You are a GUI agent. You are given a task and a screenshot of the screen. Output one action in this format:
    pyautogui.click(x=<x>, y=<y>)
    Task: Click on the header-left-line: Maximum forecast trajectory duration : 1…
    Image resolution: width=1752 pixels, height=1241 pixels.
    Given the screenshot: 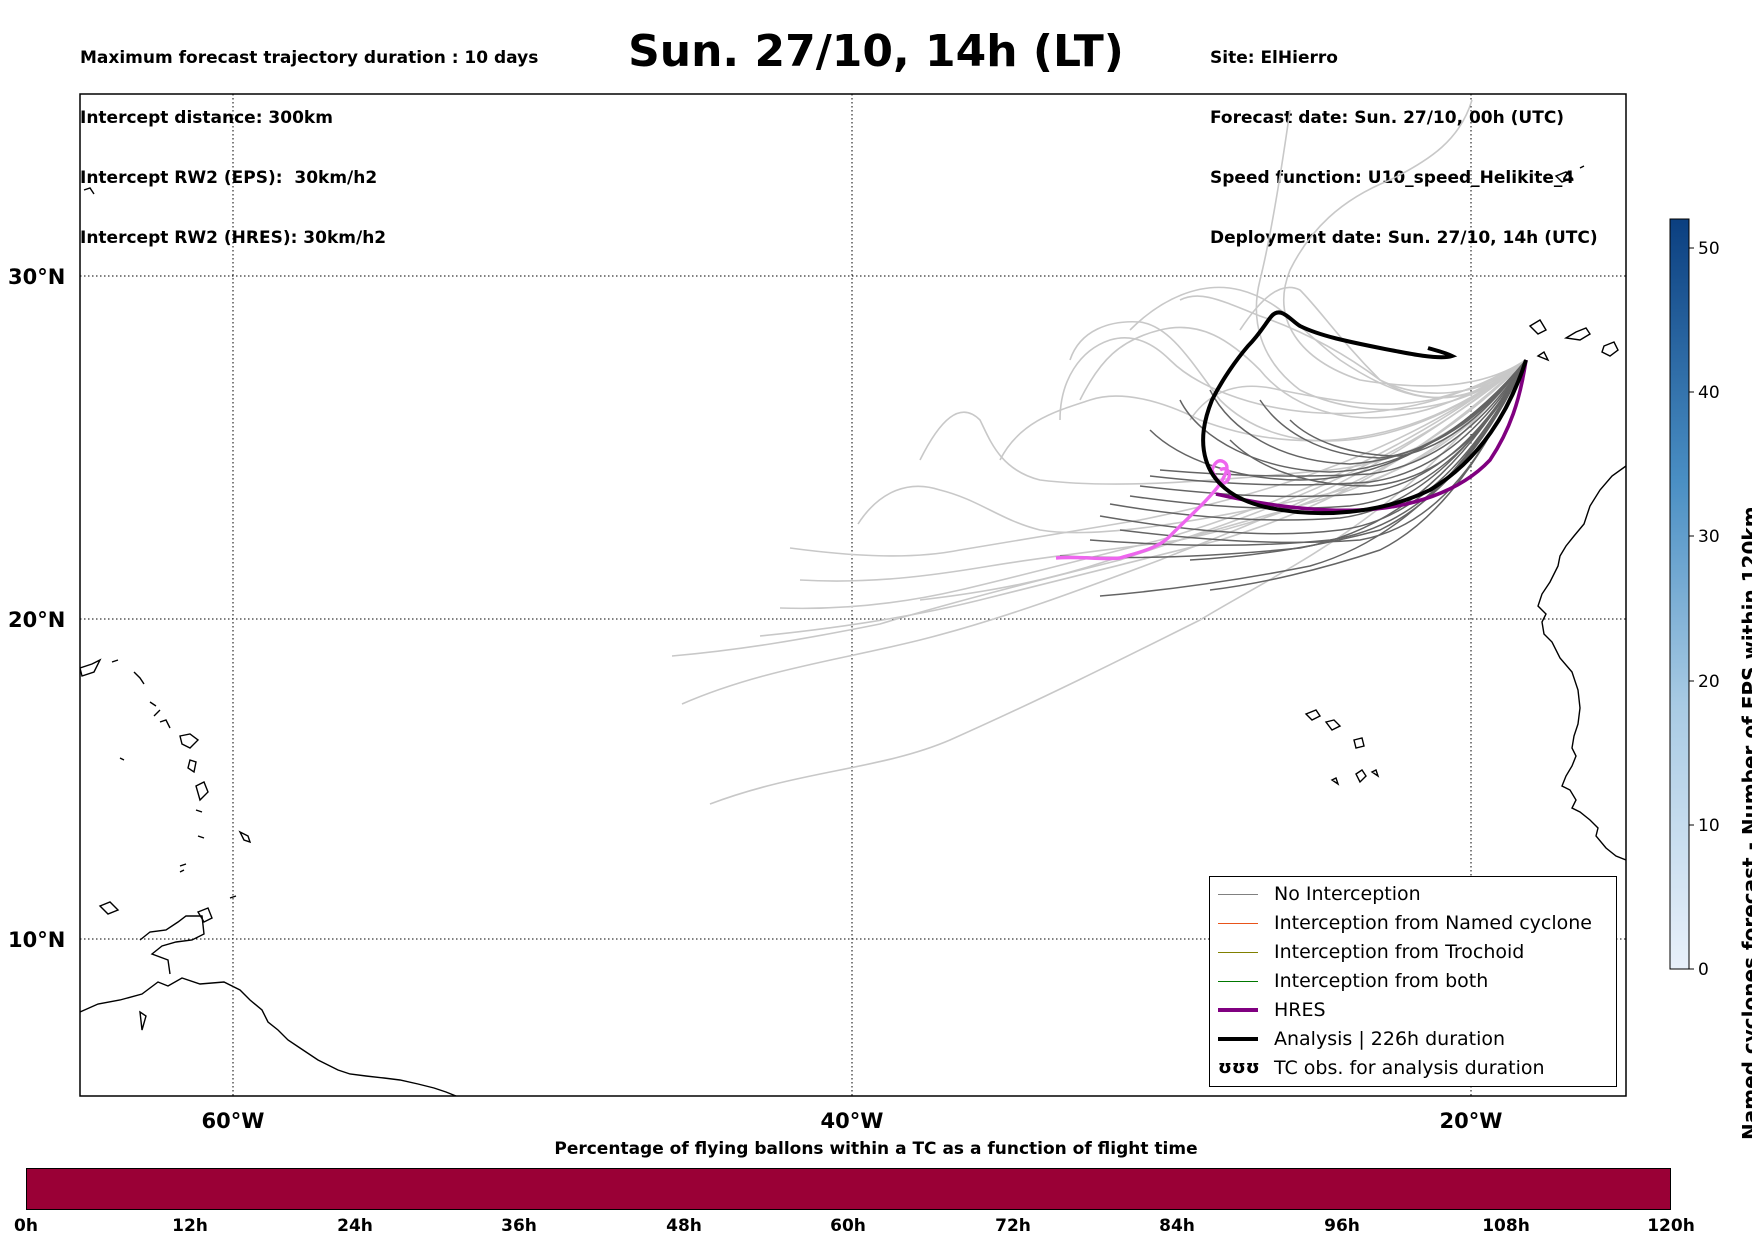 What is the action you would take?
    pyautogui.click(x=309, y=58)
    